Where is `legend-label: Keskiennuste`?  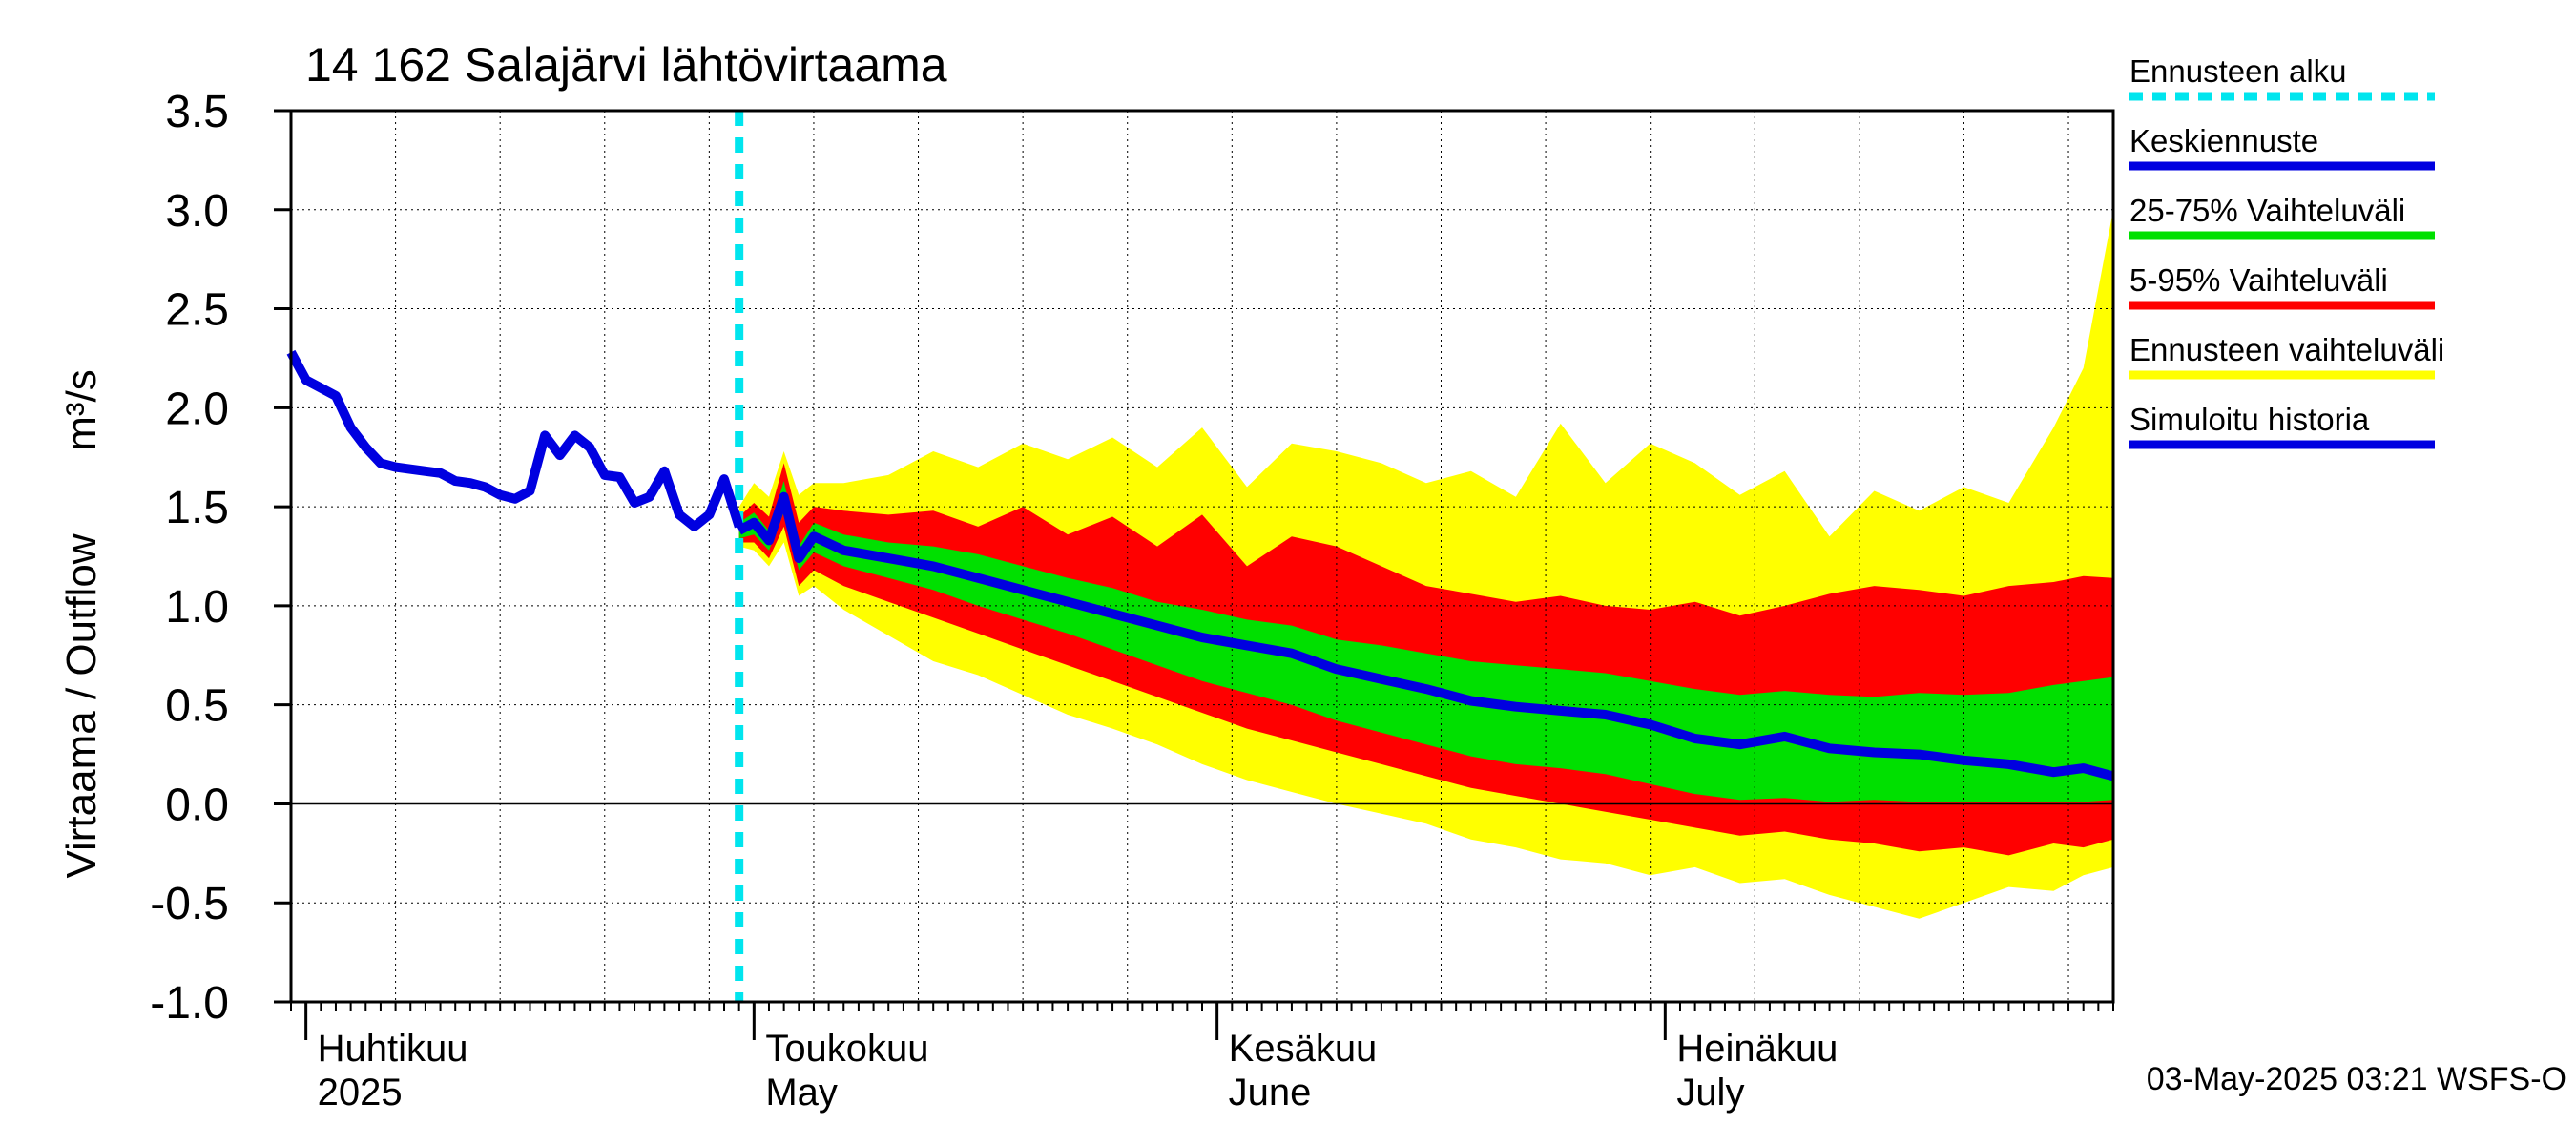 legend-label: Keskiennuste is located at coordinates (2223, 140).